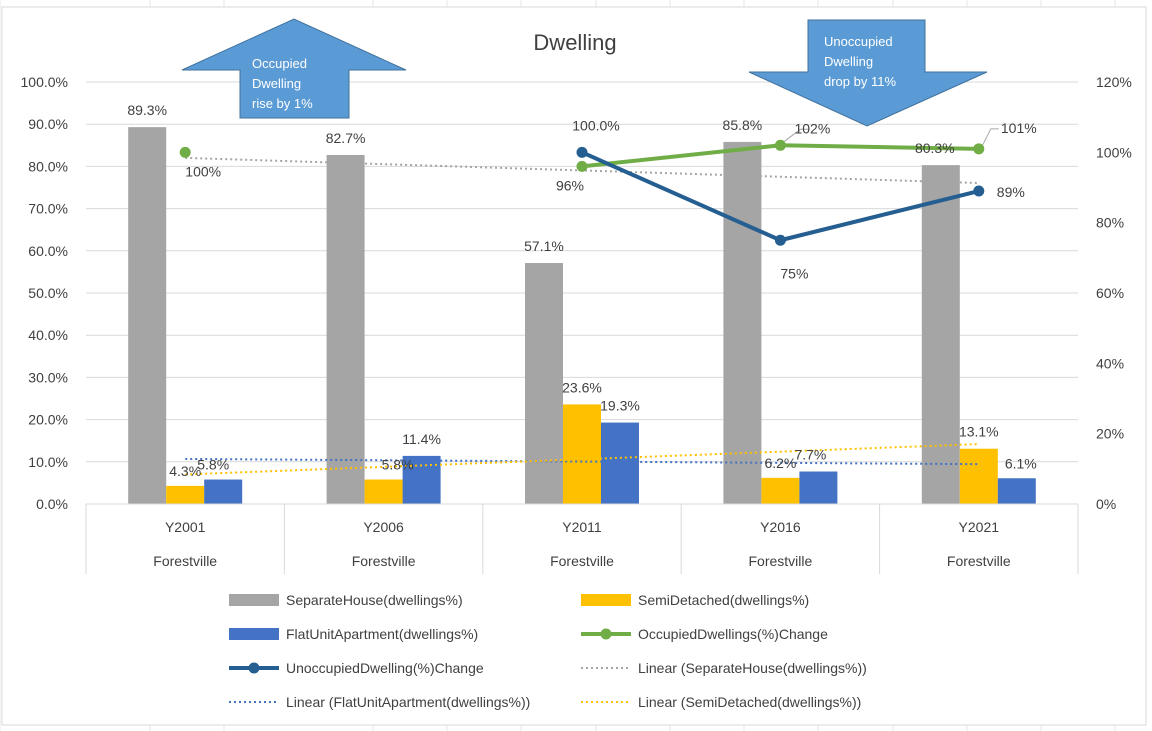  What do you see at coordinates (749, 702) in the screenshot?
I see `legend-label: Linear (SemiDetached(dwellings%))` at bounding box center [749, 702].